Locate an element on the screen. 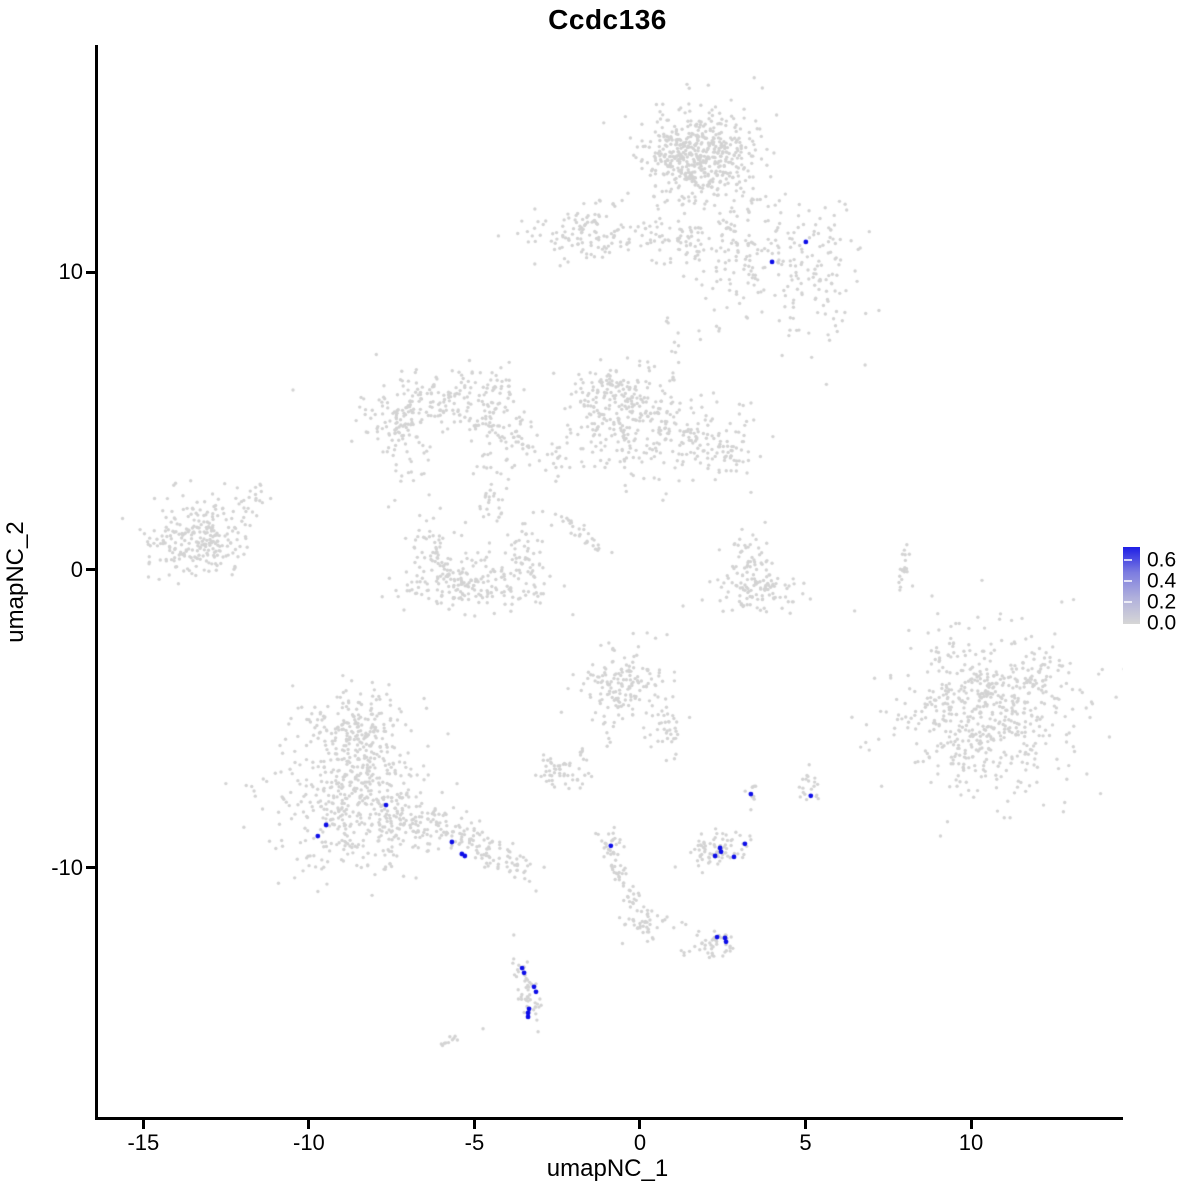 This screenshot has height=1200, width=1200. x-tick-label: 0 is located at coordinates (640, 1142).